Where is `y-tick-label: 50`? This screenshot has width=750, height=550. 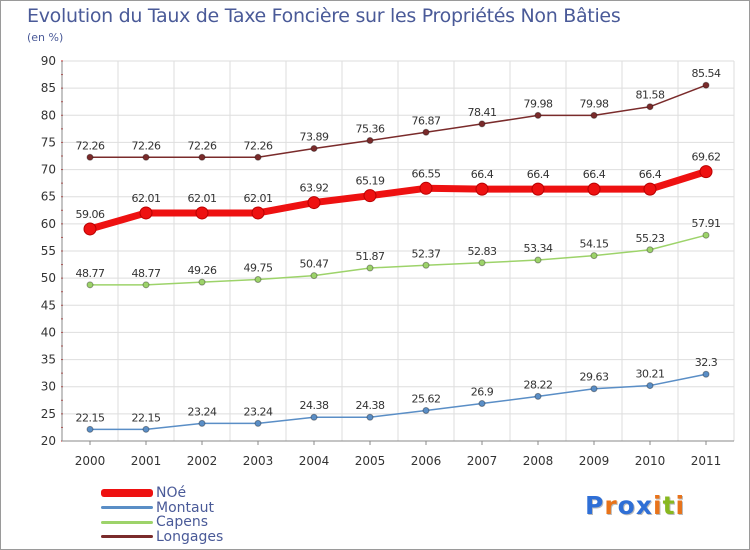 y-tick-label: 50 is located at coordinates (48, 278).